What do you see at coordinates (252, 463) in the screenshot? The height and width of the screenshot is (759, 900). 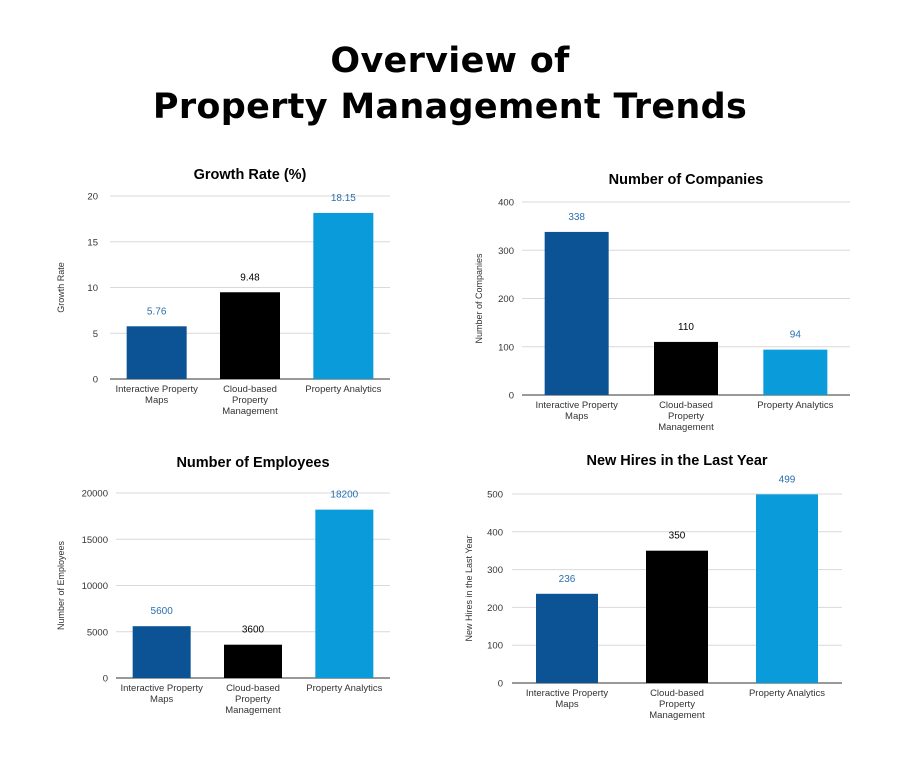 I see `chart-title: Number of Employees` at bounding box center [252, 463].